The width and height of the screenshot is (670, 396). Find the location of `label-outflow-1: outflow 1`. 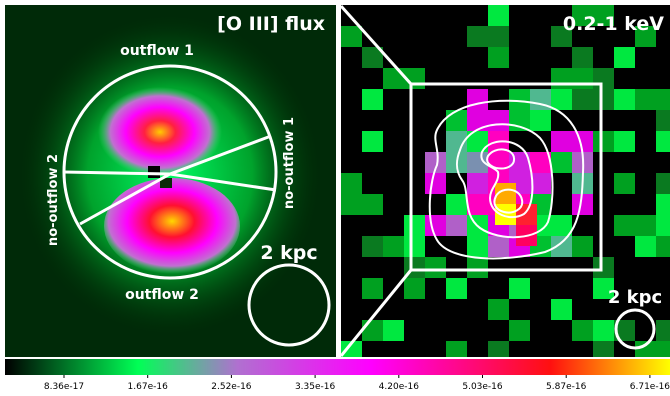

label-outflow-1: outflow 1 is located at coordinates (157, 51).